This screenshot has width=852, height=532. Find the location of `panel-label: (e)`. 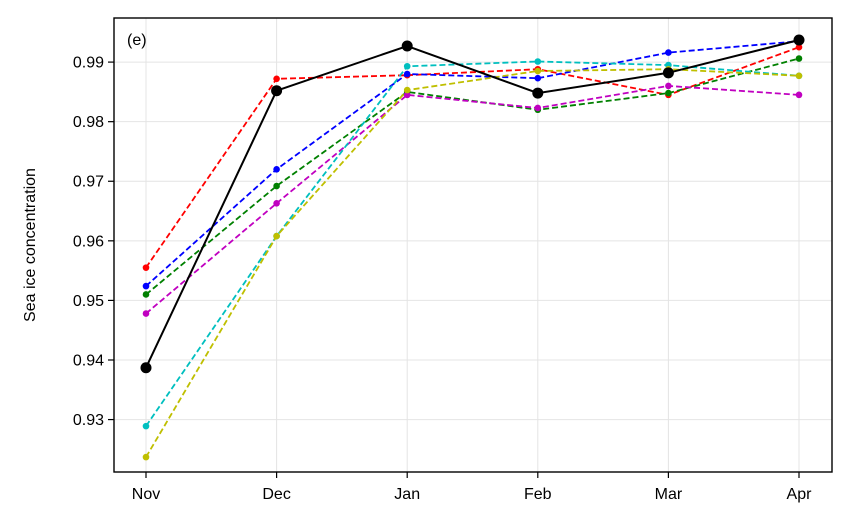

panel-label: (e) is located at coordinates (137, 40).